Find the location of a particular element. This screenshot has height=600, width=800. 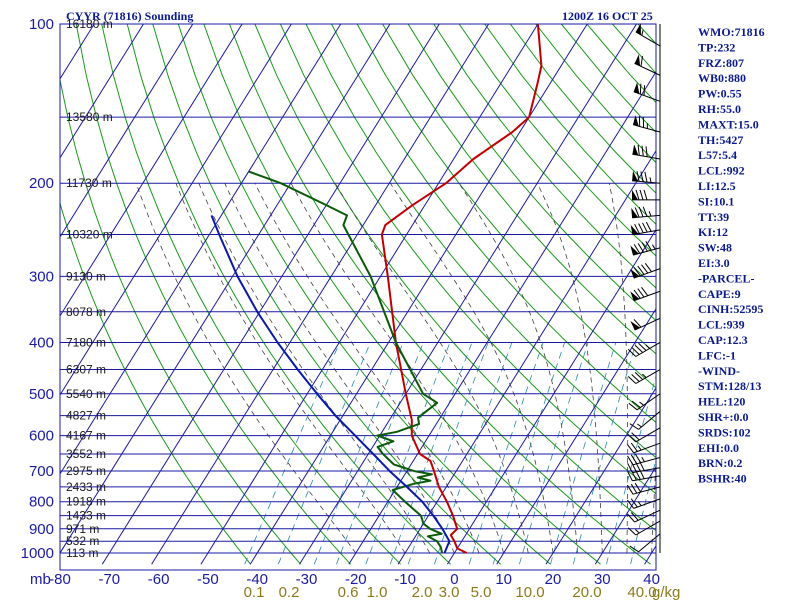

isotherm--130 is located at coordinates (102, 91).